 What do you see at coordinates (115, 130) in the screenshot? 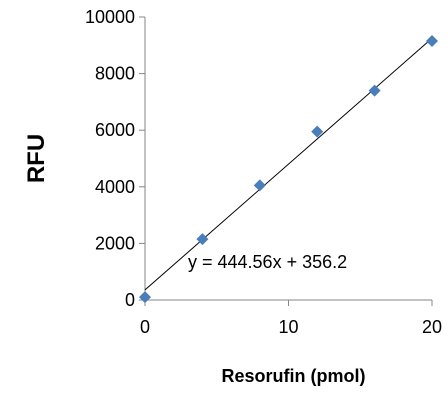
I see `y-tick-label: 6000` at bounding box center [115, 130].